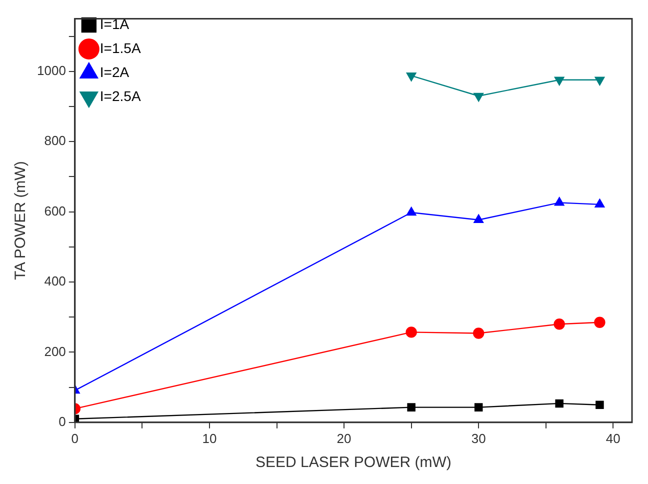  What do you see at coordinates (55, 210) in the screenshot?
I see `y-tick-label: 600` at bounding box center [55, 210].